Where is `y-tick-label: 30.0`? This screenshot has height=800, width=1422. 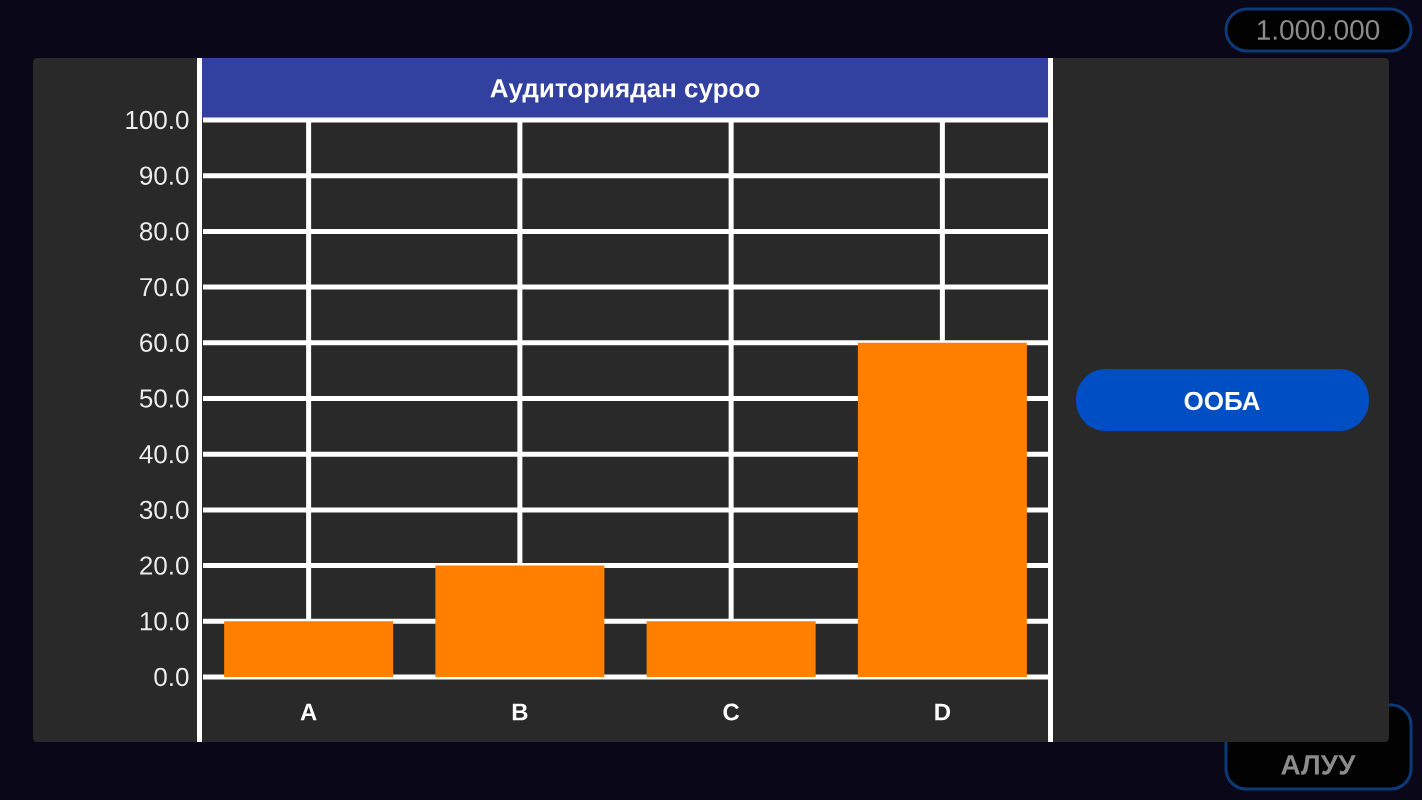 y-tick-label: 30.0 is located at coordinates (164, 510).